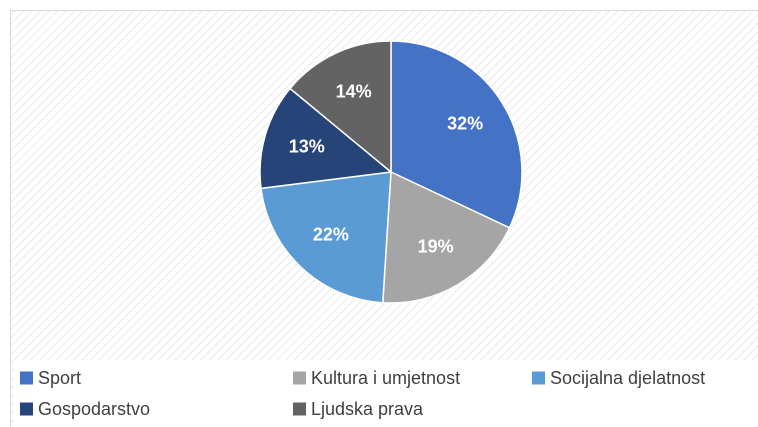 This screenshot has height=427, width=758. I want to click on legend-label: Gospodarstvo, so click(94, 409).